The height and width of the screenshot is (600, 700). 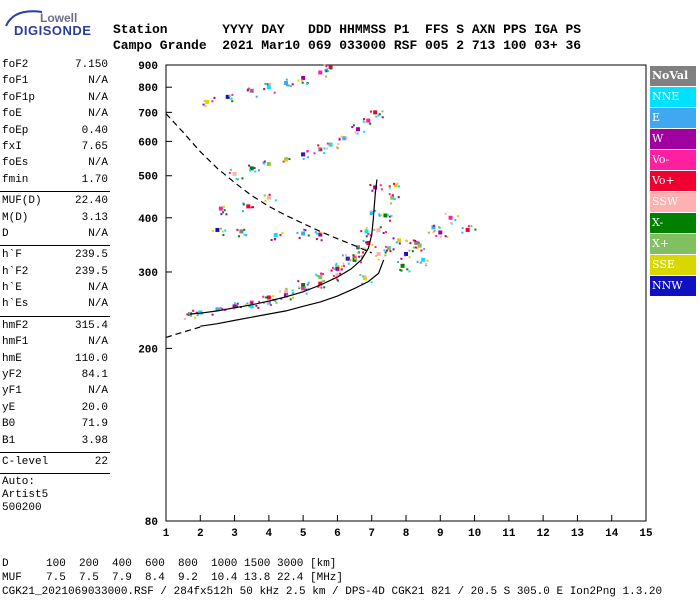 What do you see at coordinates (15, 217) in the screenshot?
I see `param-label: M(D)` at bounding box center [15, 217].